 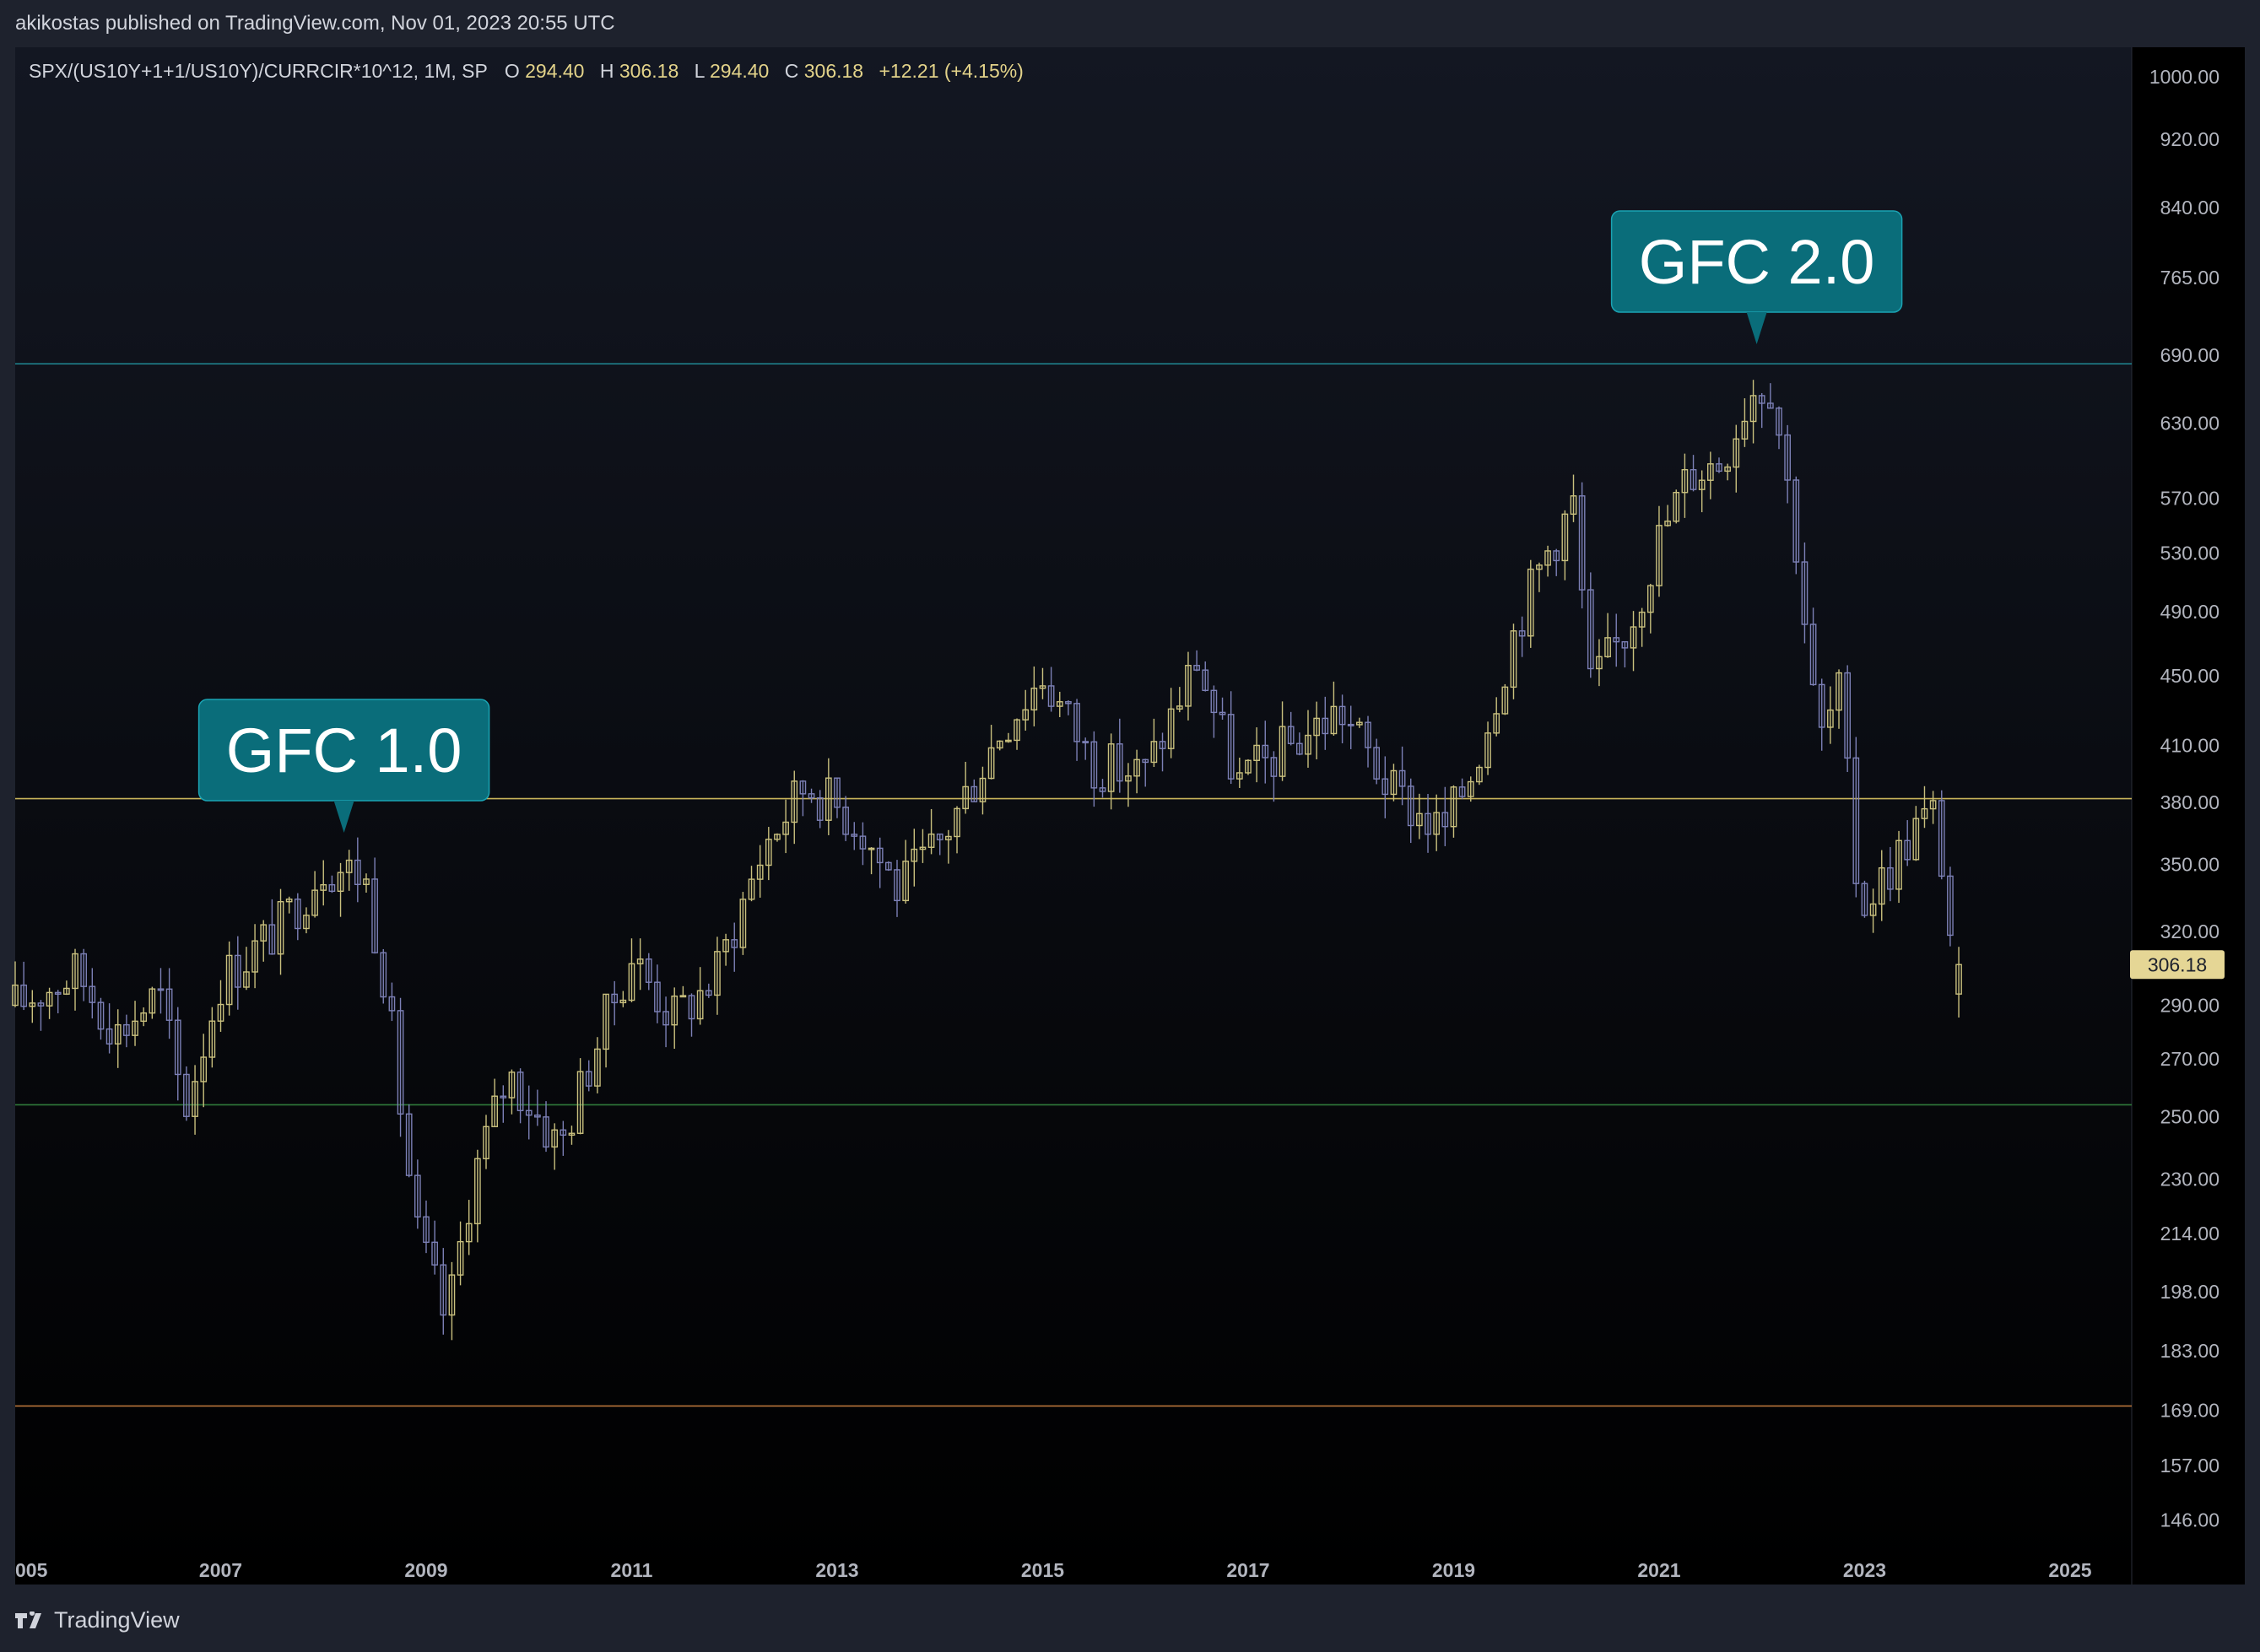 What do you see at coordinates (1757, 277) in the screenshot?
I see `annotation-callout: GFC 2.0` at bounding box center [1757, 277].